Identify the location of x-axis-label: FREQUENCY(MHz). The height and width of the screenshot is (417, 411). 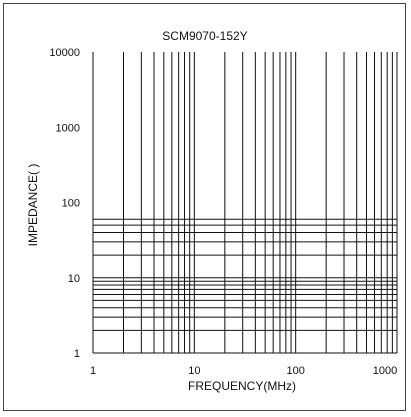
(242, 386).